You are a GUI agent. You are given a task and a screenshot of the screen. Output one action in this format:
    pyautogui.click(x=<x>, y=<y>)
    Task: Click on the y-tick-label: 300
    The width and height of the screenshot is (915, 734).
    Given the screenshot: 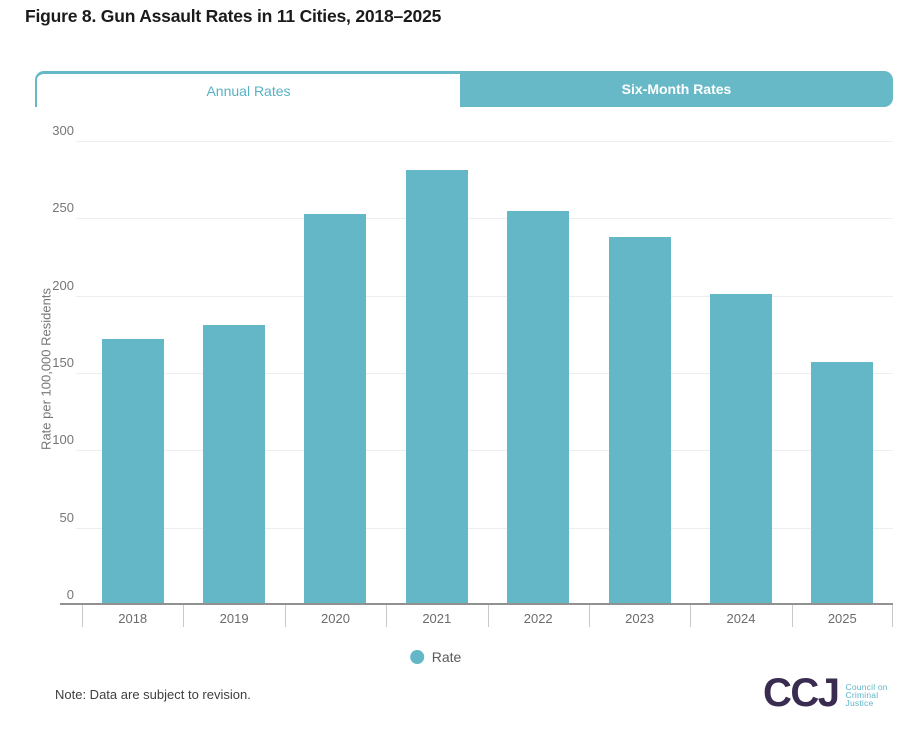 What is the action you would take?
    pyautogui.click(x=63, y=130)
    